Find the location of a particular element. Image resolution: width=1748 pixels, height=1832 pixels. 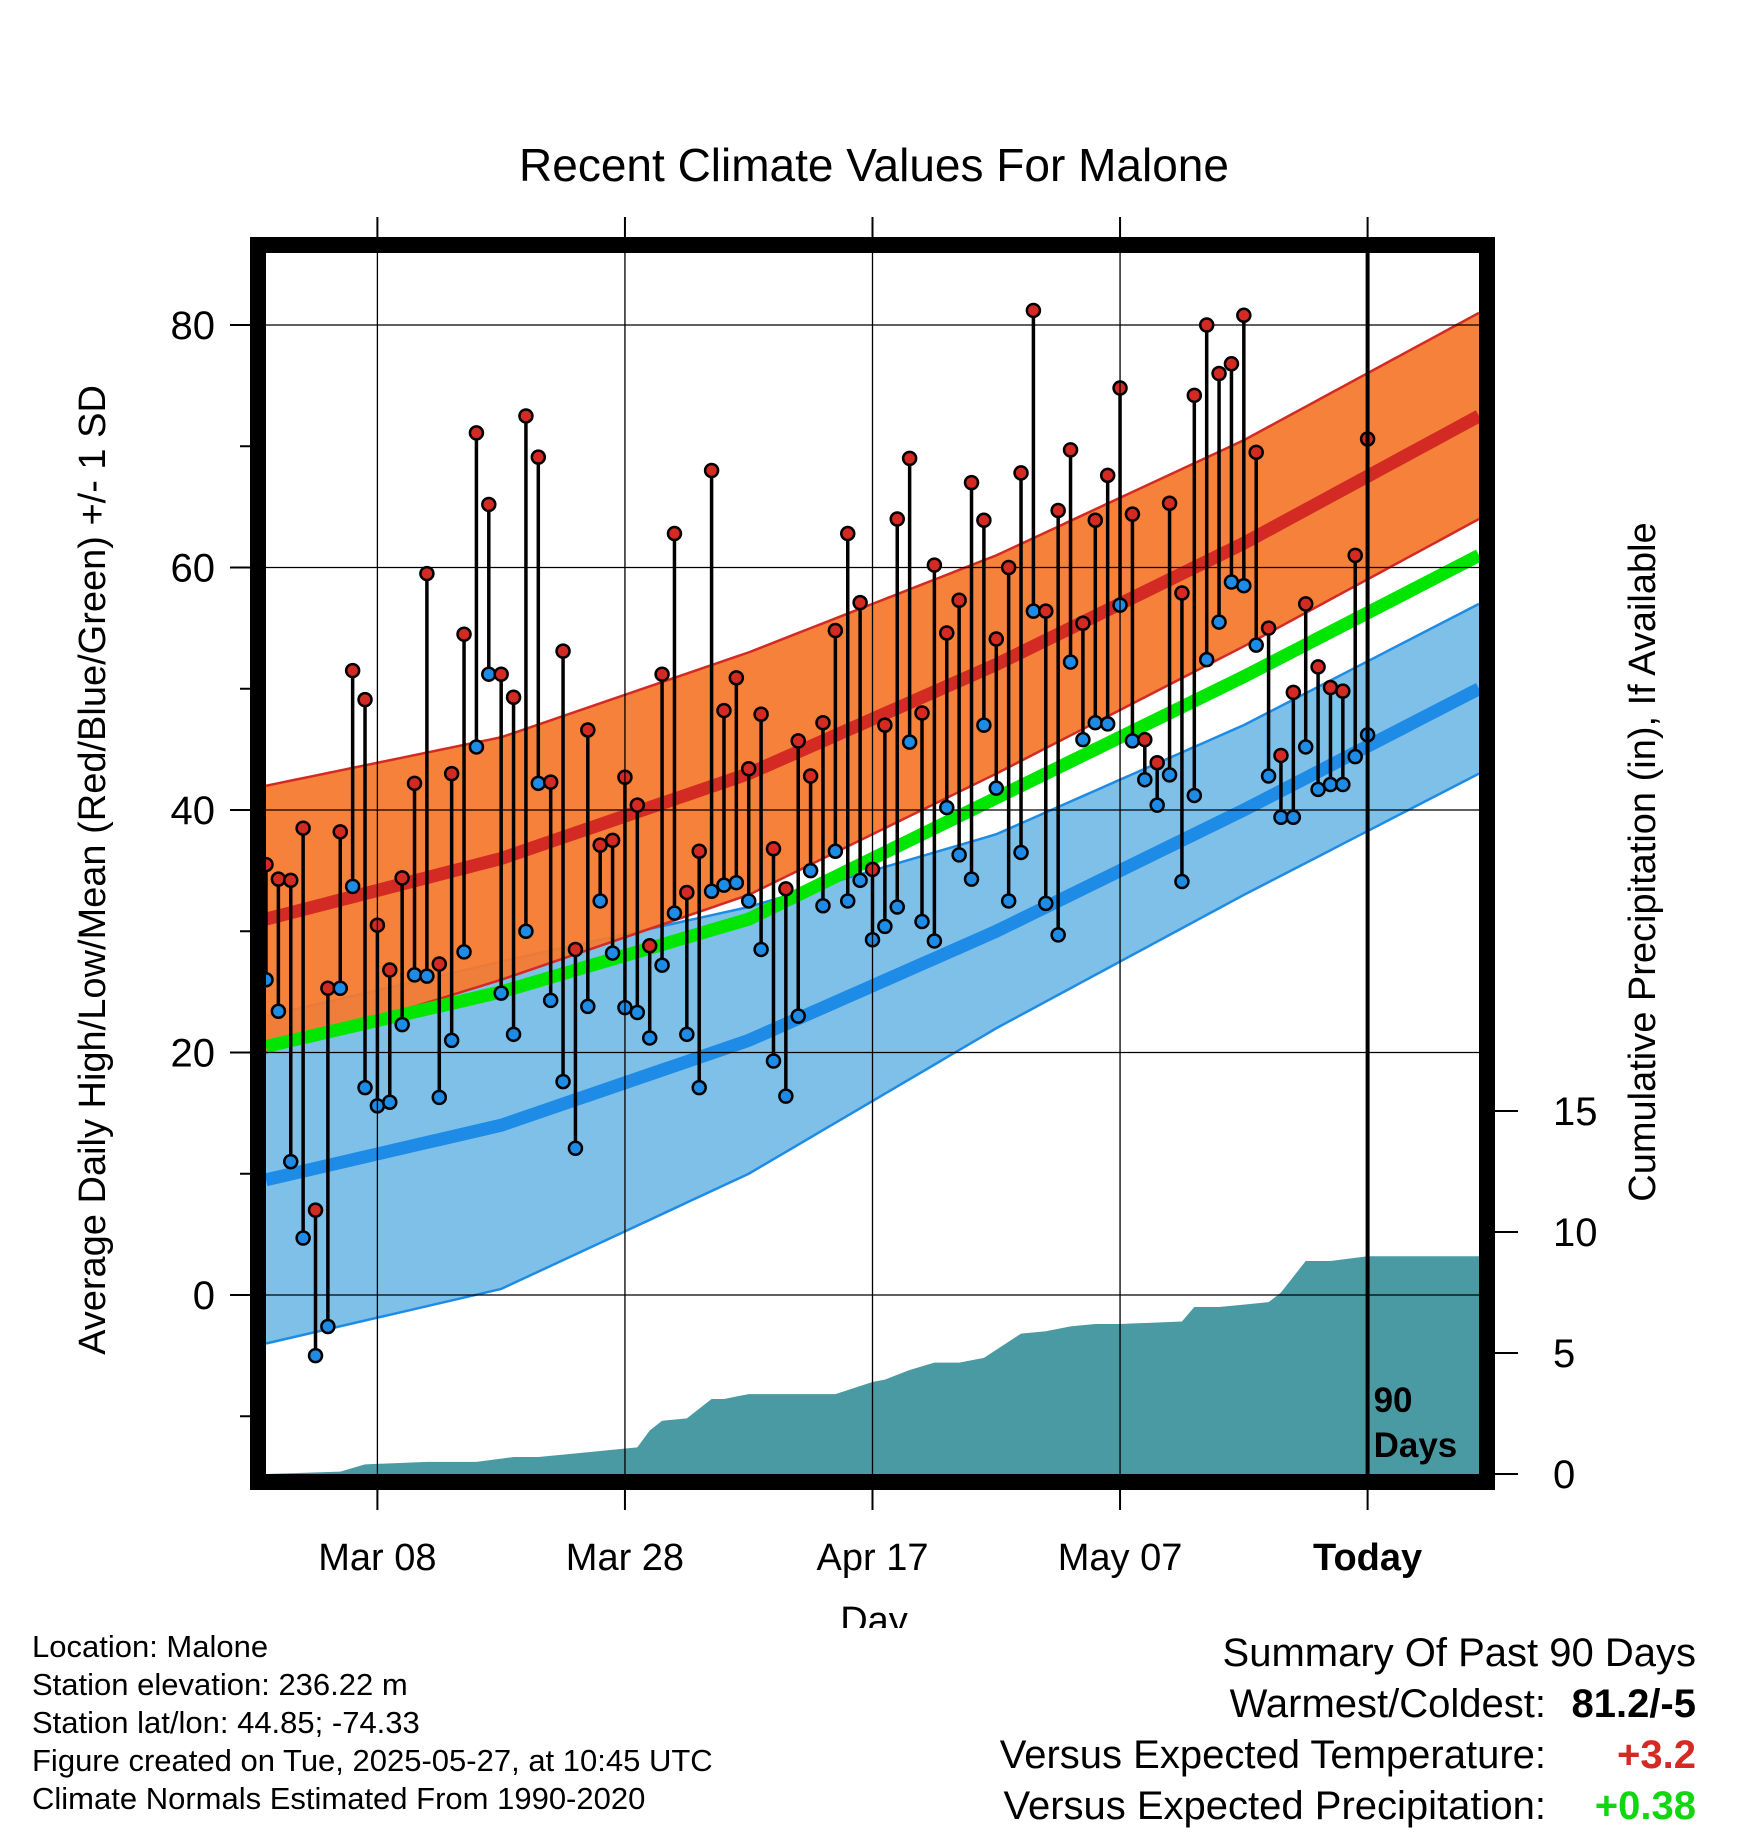

location-text: Location: Malone is located at coordinates (150, 1646).